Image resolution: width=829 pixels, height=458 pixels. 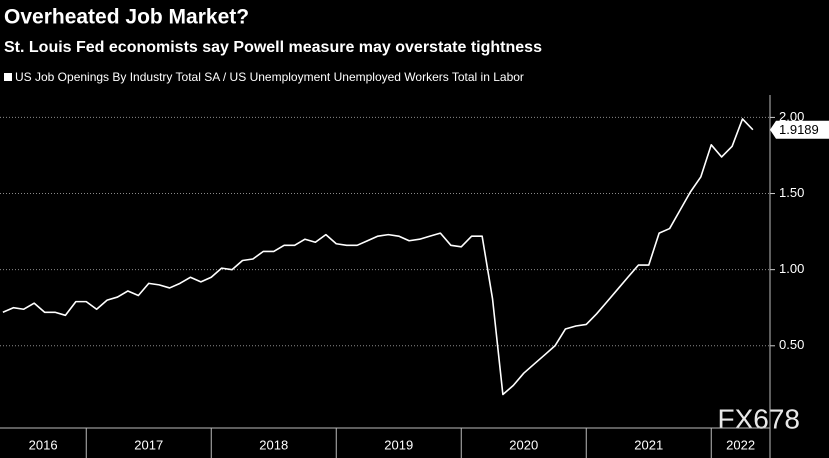 I want to click on y-tick-label: 0.50, so click(x=791, y=344).